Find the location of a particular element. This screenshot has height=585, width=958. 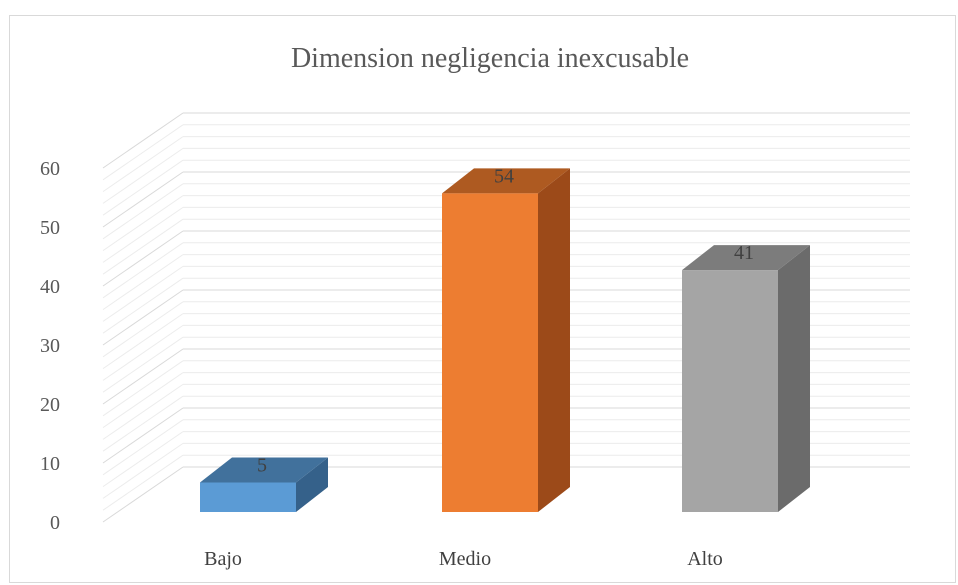

bar-bajo is located at coordinates (264, 484).